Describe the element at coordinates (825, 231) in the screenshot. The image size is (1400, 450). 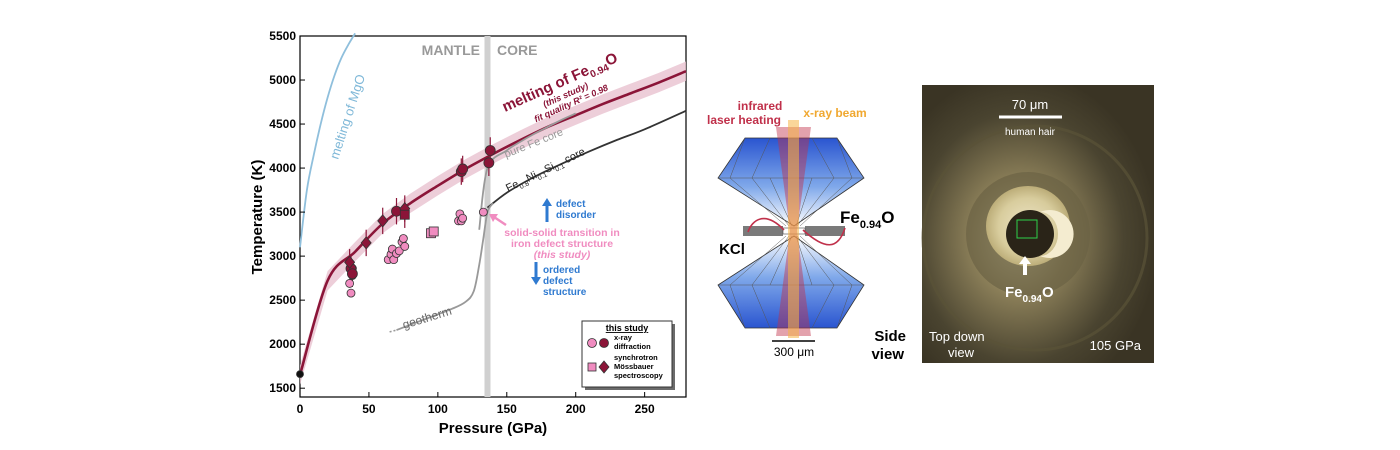
I see `gasket-right` at that location.